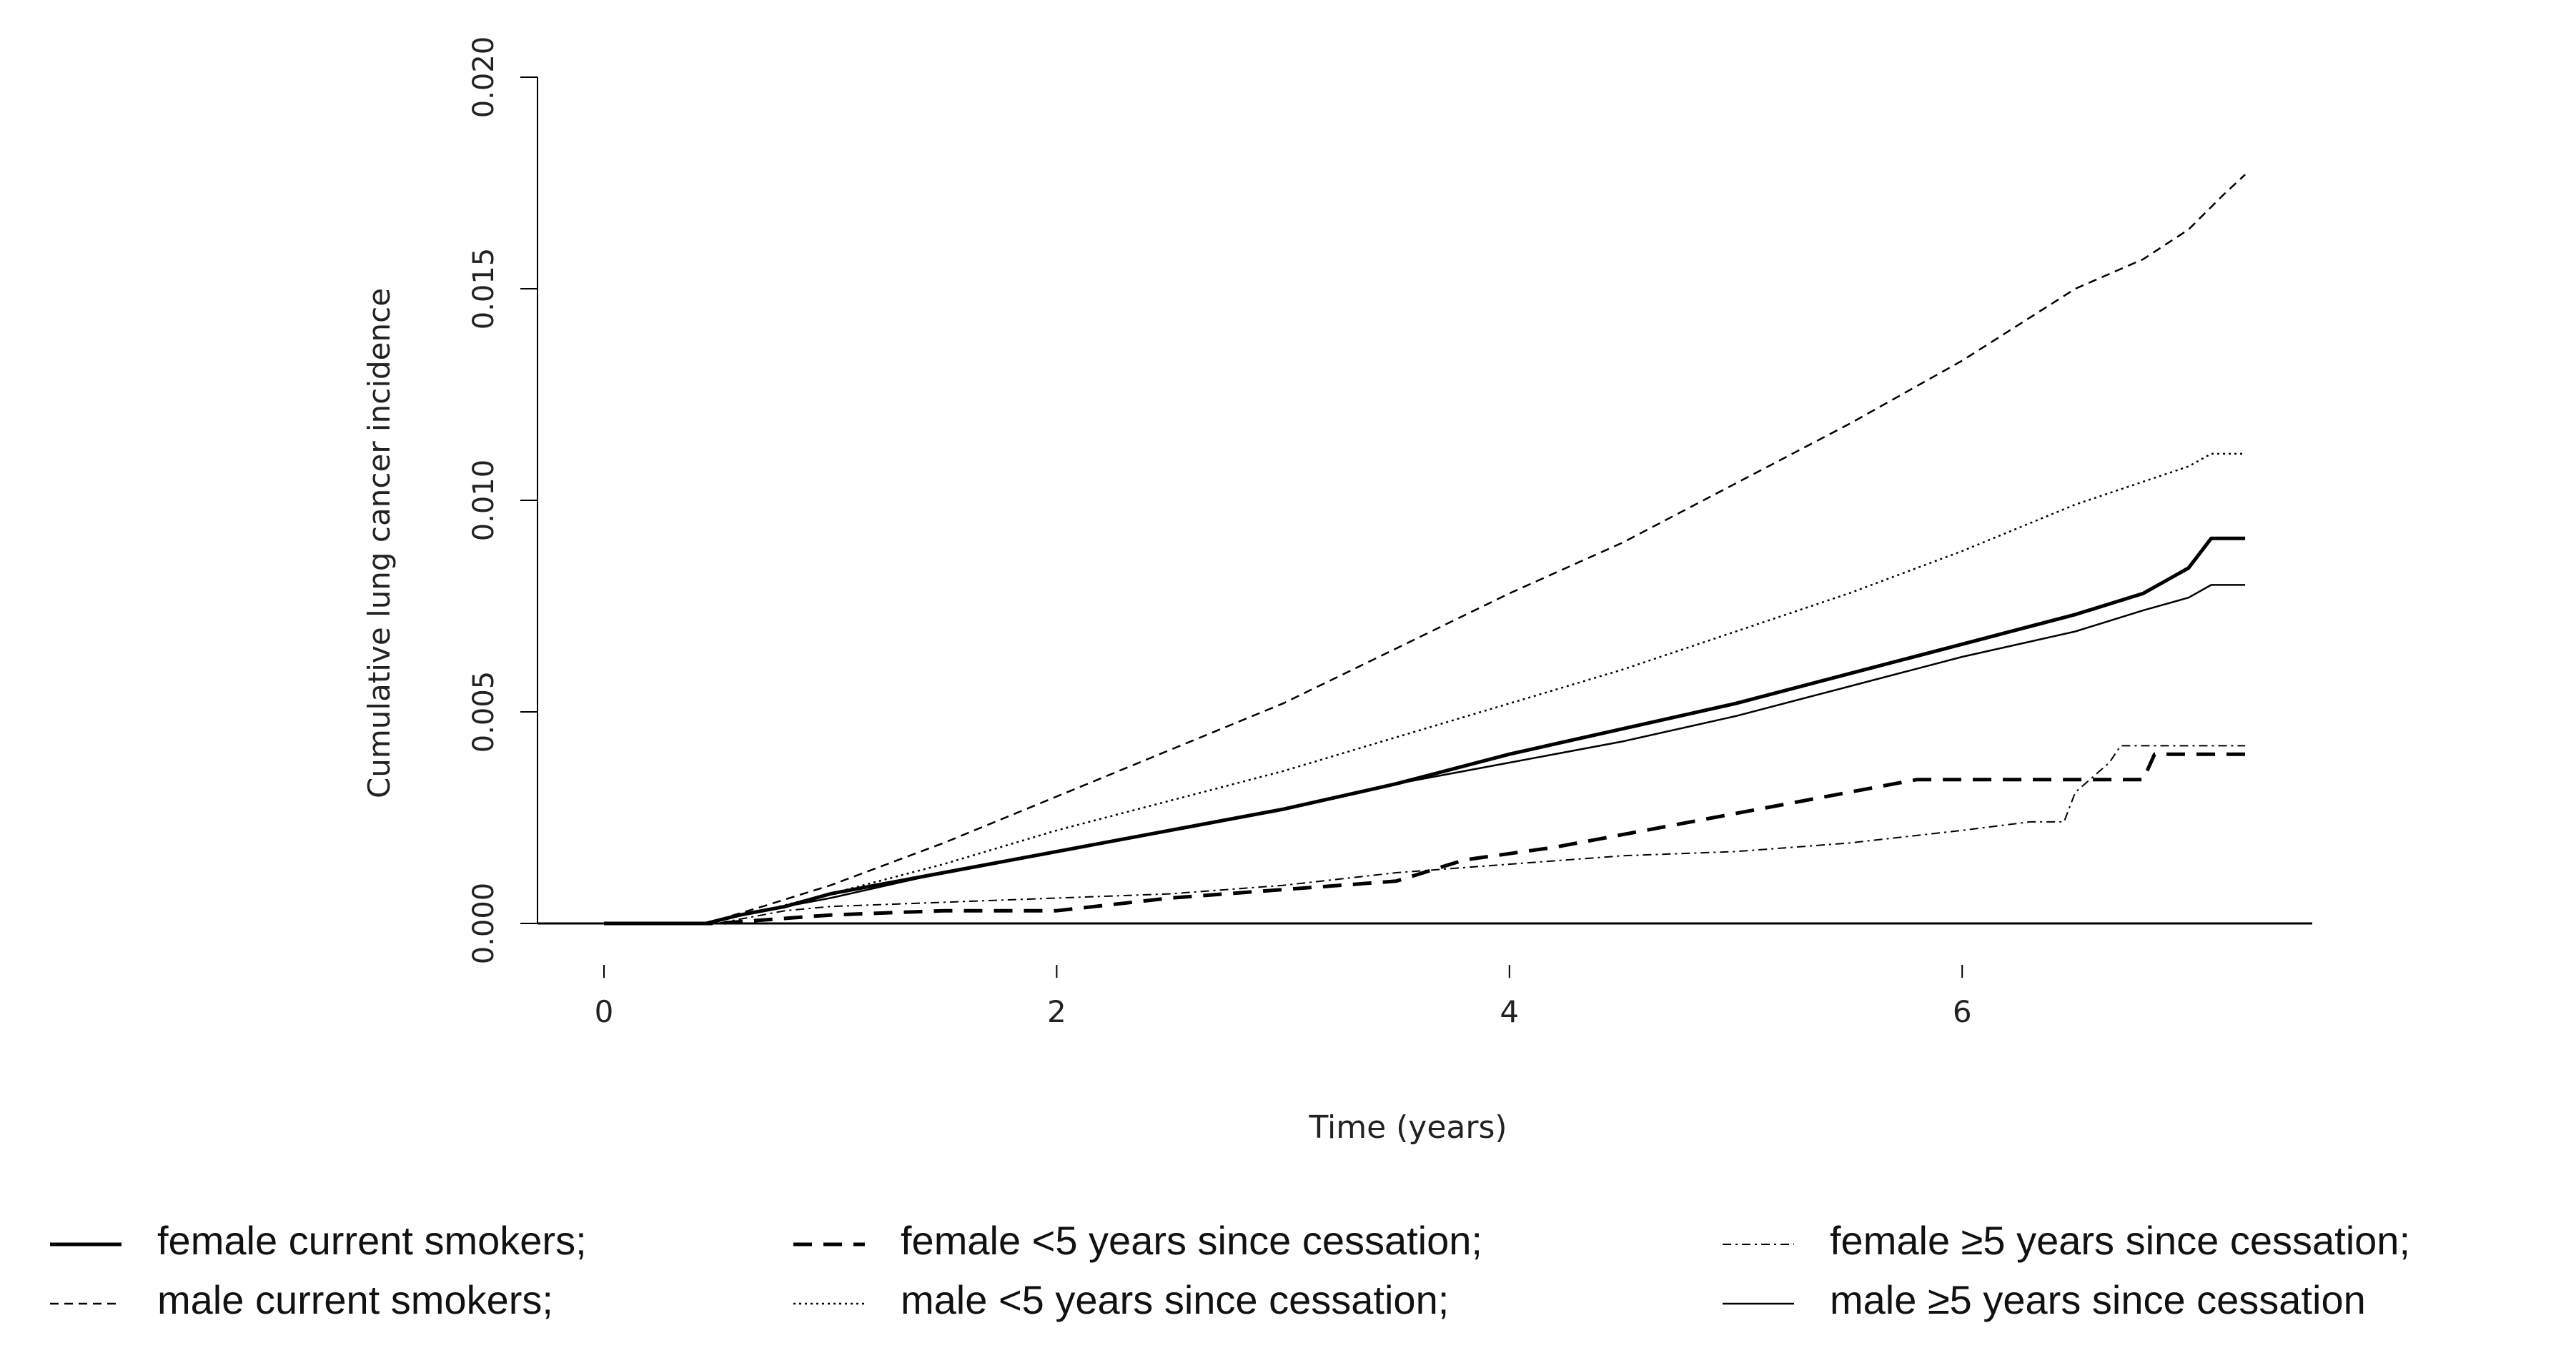 This screenshot has width=2576, height=1358. I want to click on y-ticks: 0.000 0.005 0.010 0.015 0.020, so click(503, 500).